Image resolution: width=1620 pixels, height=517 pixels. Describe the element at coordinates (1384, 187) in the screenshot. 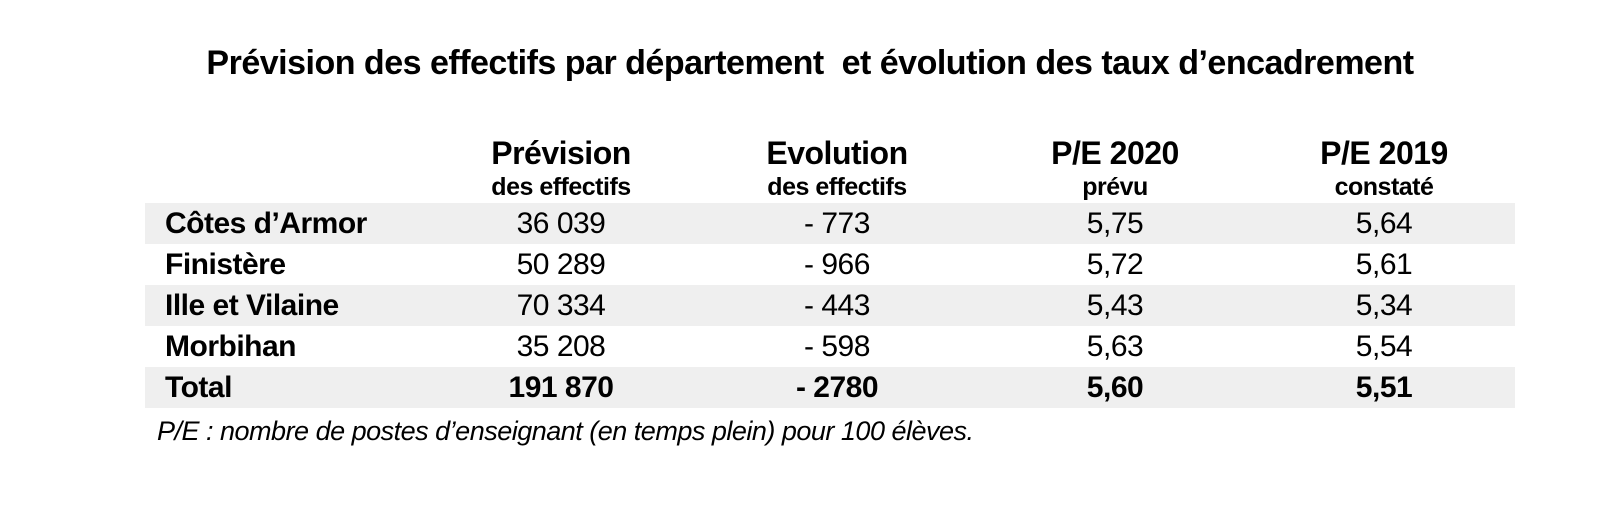

I see `header-pe2019-line2: constaté` at that location.